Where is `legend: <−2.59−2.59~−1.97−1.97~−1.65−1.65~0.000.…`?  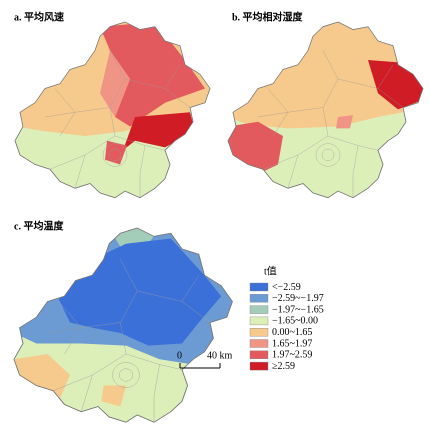 legend: <−2.59−2.59~−1.97−1.97~−1.65−1.65~0.000.… is located at coordinates (286, 327).